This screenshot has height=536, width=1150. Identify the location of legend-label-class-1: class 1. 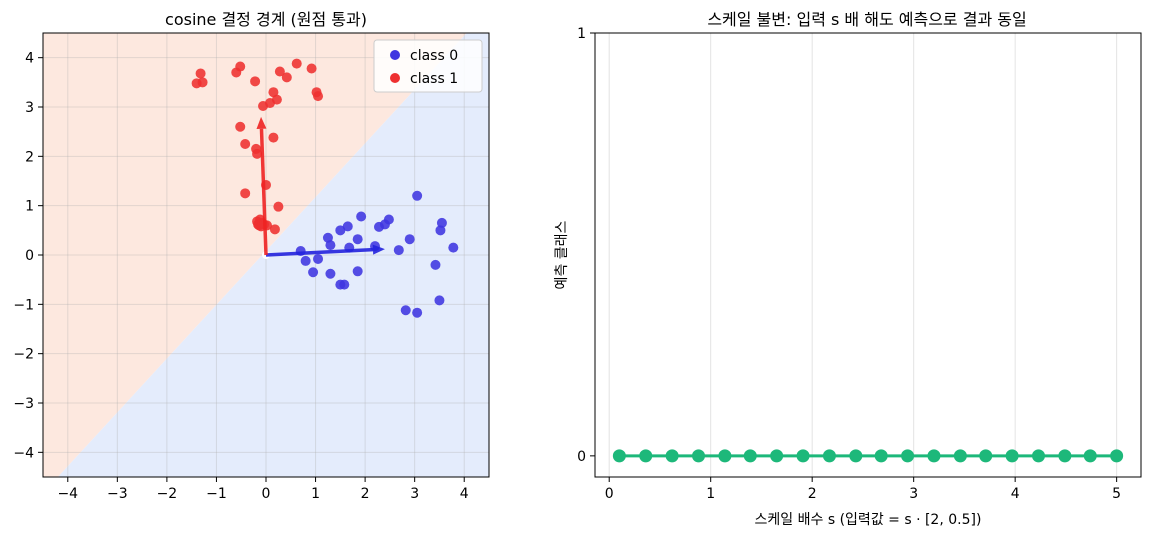
(434, 79).